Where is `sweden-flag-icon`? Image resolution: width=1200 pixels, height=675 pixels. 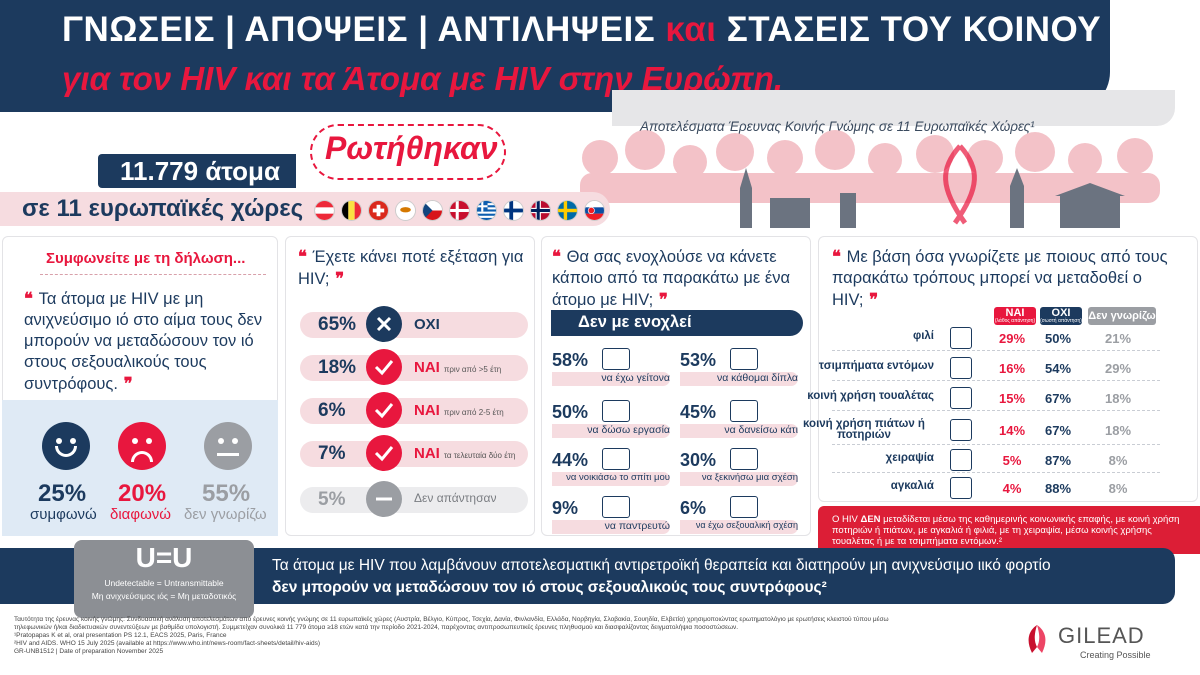
sweden-flag-icon is located at coordinates (567, 210).